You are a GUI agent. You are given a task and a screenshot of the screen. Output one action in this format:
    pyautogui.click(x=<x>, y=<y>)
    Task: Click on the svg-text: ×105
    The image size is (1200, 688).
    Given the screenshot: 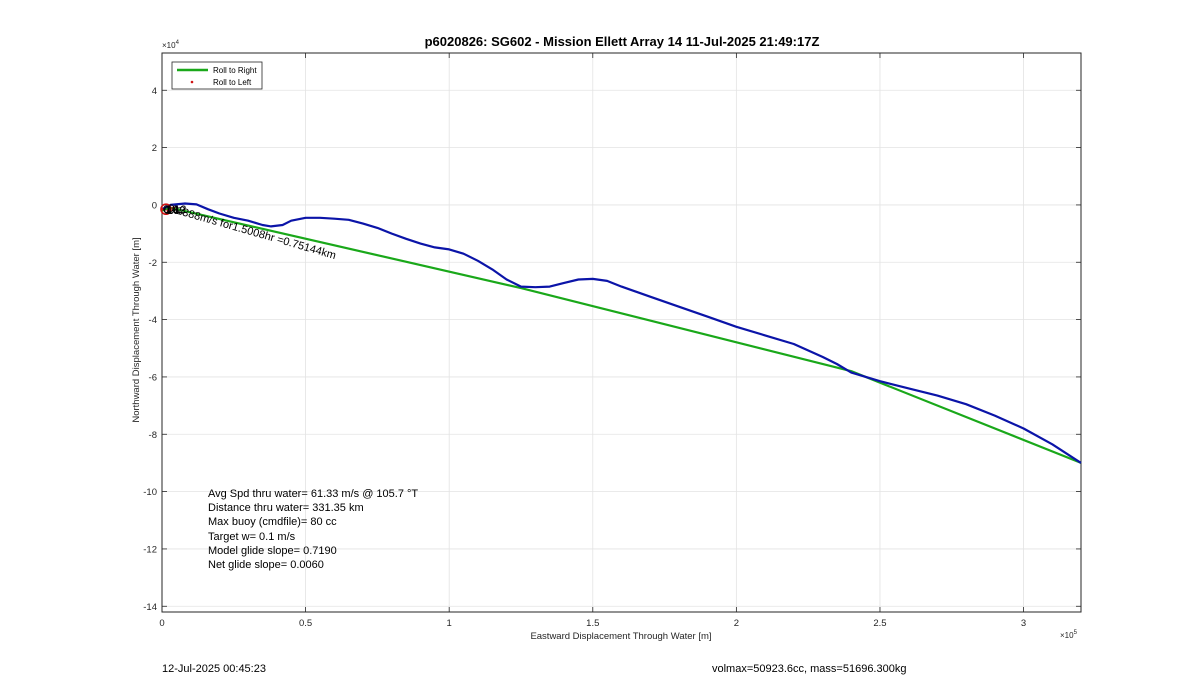 What is the action you would take?
    pyautogui.click(x=1069, y=635)
    